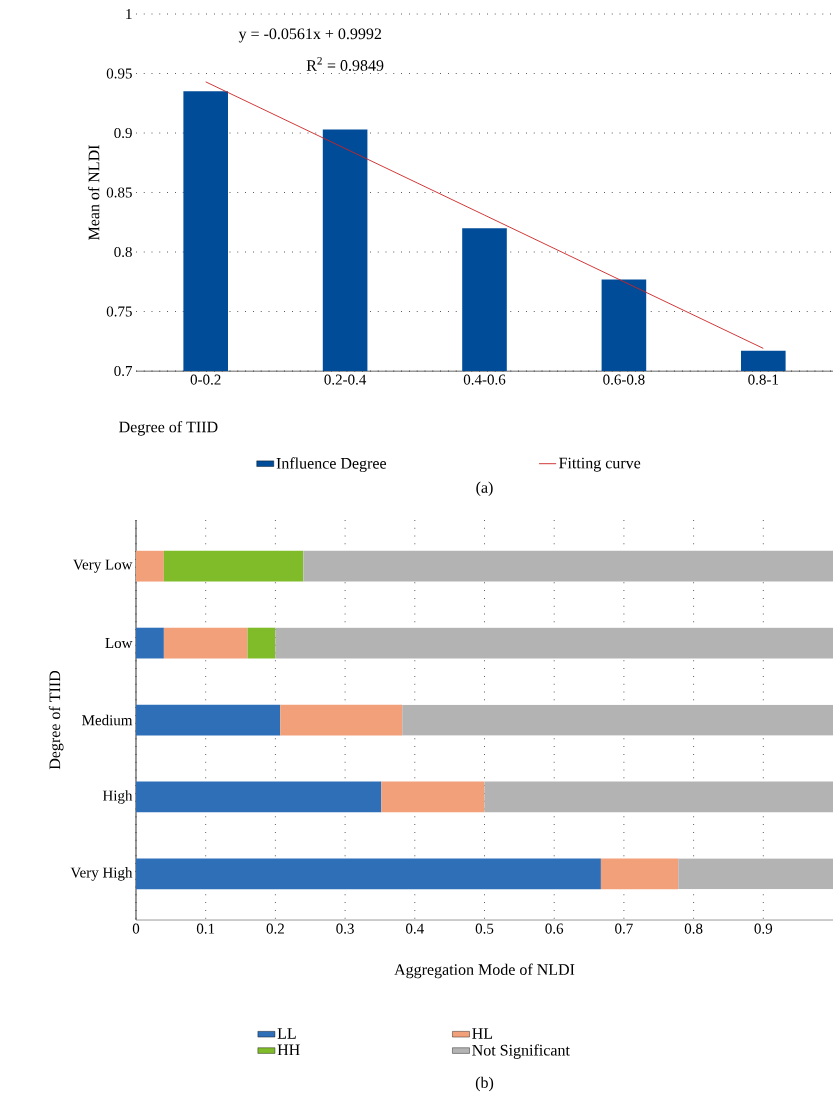  I want to click on annotation: R$^{2}$ = 0.9849, so click(345, 64).